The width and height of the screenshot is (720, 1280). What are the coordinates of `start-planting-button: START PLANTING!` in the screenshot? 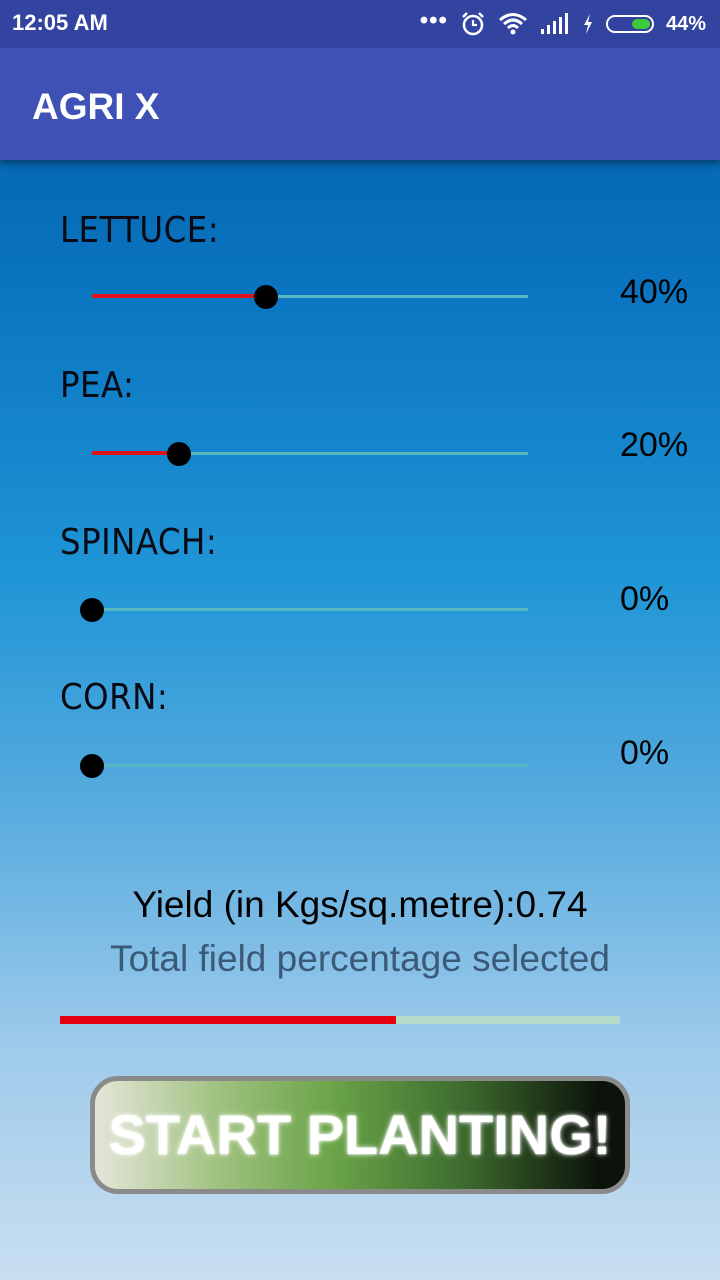 It's located at (360, 1135).